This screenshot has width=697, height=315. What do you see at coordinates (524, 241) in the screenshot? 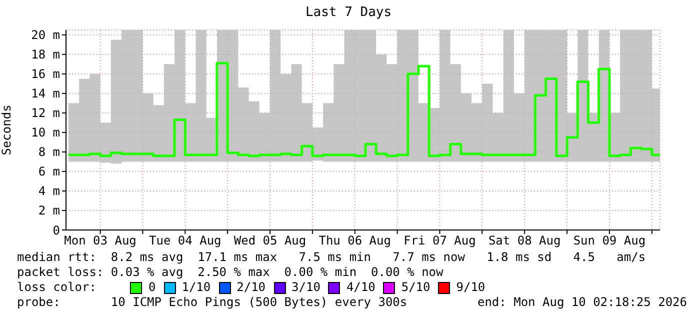
I see `x-tick-label: Sat 08 Aug` at bounding box center [524, 241].